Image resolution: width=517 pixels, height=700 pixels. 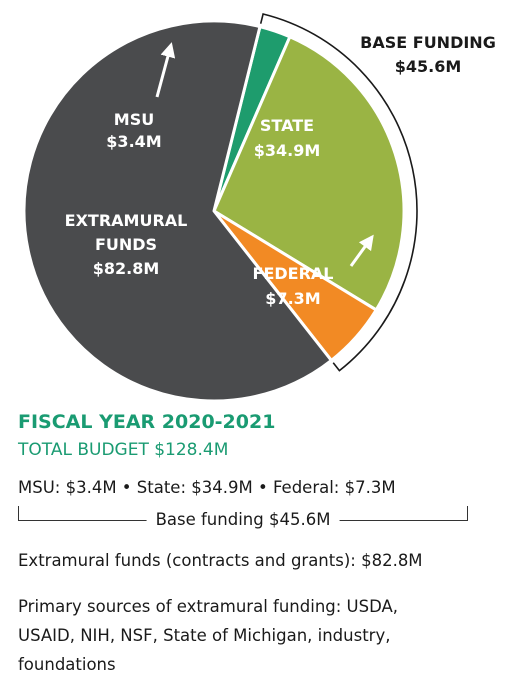 What do you see at coordinates (309, 173) in the screenshot?
I see `pie-slice-state` at bounding box center [309, 173].